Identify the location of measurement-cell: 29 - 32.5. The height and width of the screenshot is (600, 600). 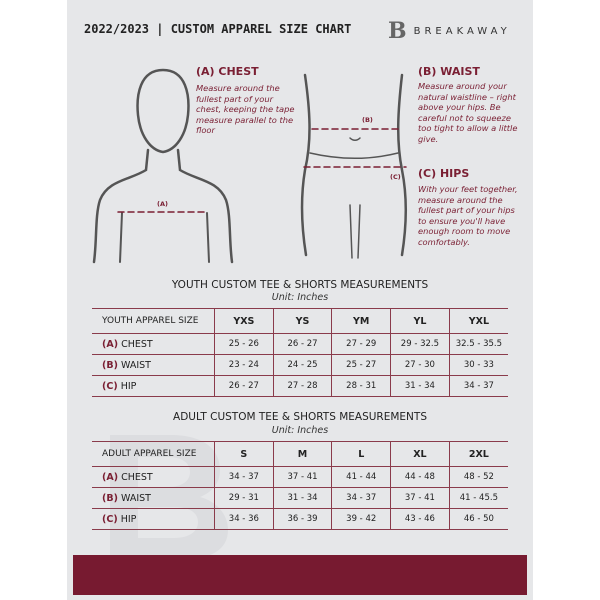
(420, 344).